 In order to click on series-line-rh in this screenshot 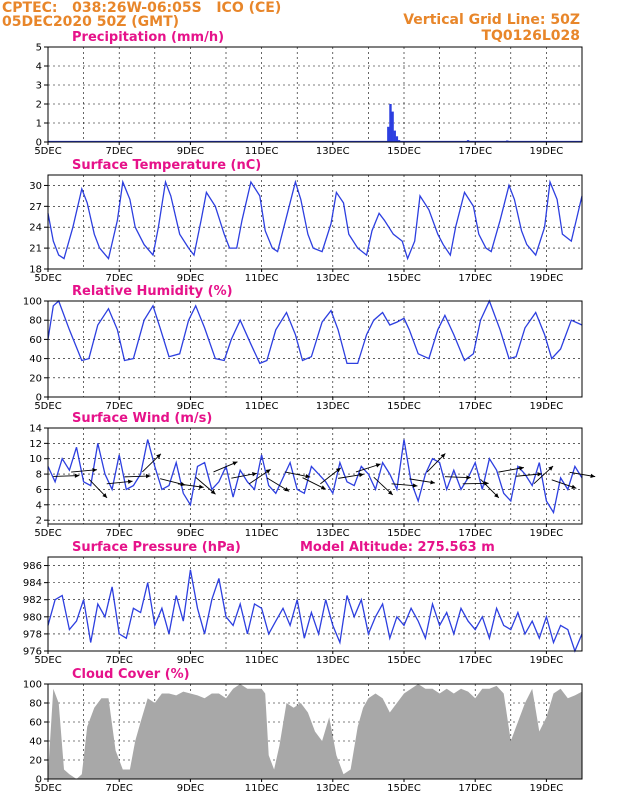, I will do `click(315, 332)`.